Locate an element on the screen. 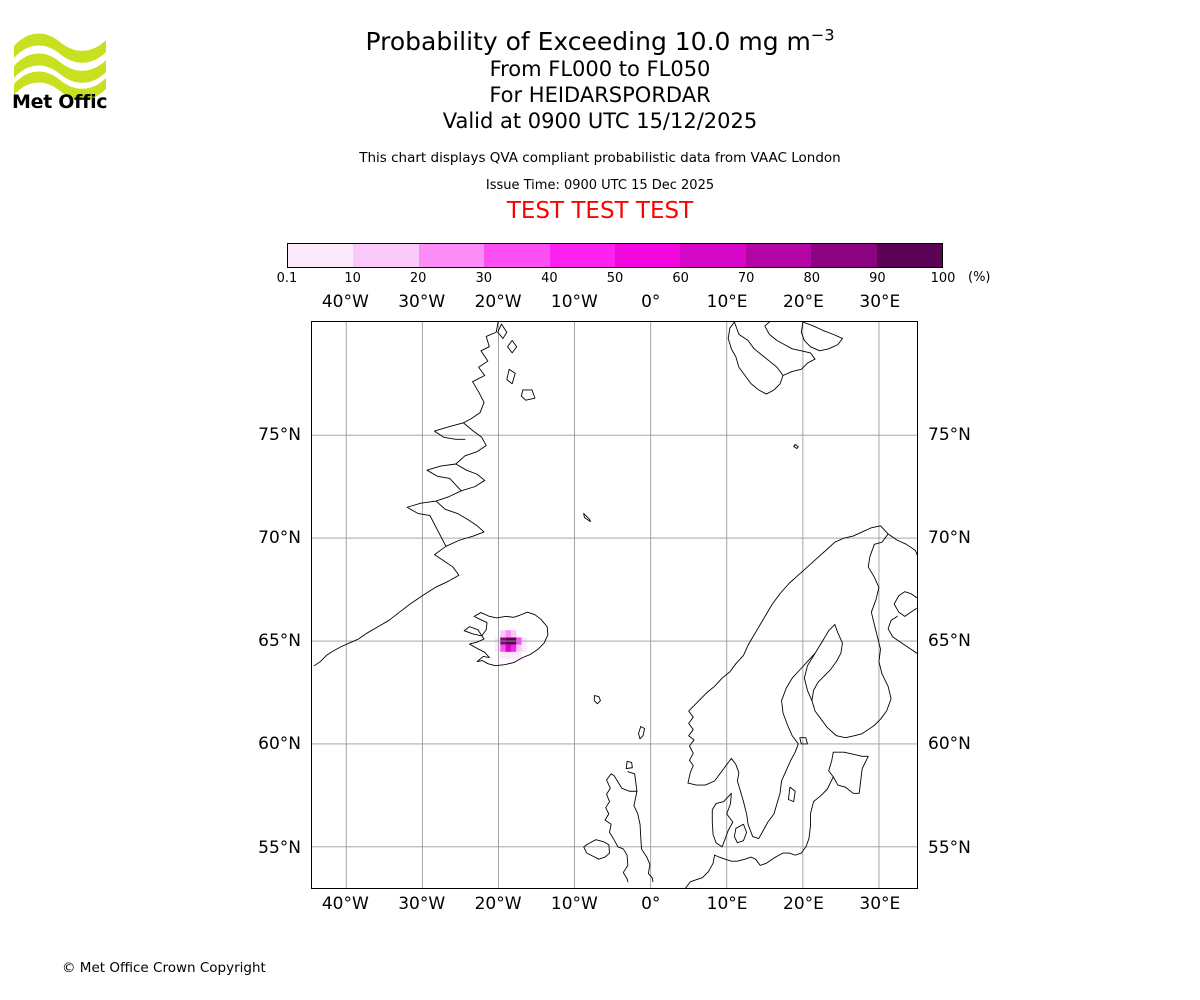  colorbar-tick-100: 100 is located at coordinates (943, 278).